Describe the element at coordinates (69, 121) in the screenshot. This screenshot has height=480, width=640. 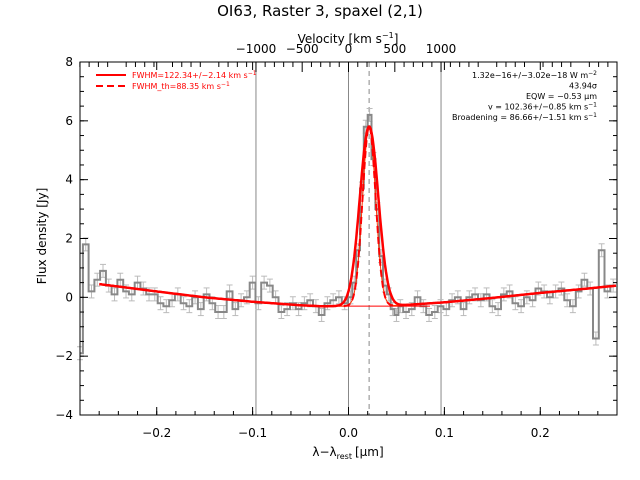
I see `y-tick-label: 6` at that location.